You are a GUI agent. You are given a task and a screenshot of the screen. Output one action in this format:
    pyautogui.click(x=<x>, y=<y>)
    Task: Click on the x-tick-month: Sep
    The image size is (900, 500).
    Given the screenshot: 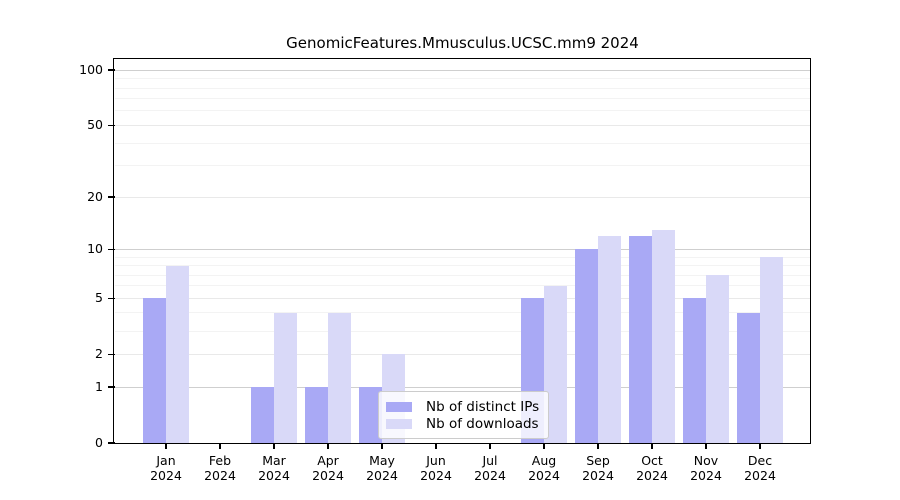 What is the action you would take?
    pyautogui.click(x=598, y=460)
    